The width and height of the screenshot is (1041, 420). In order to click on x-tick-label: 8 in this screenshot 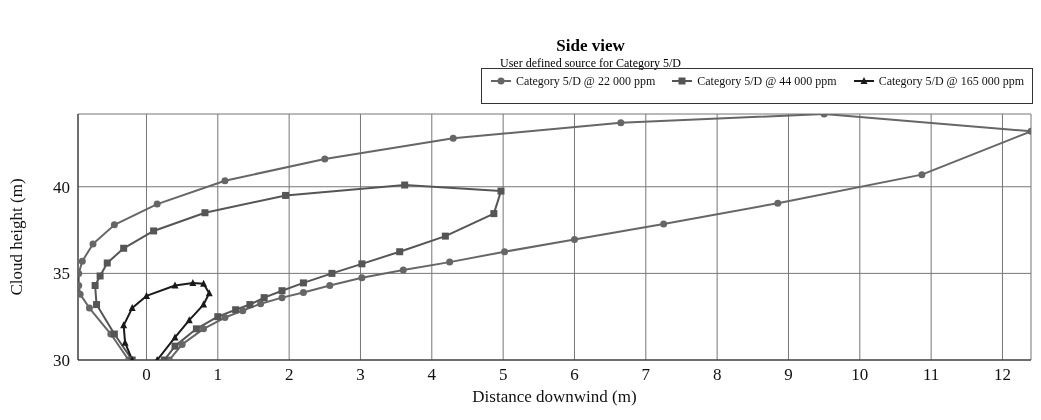, I will do `click(717, 375)`.